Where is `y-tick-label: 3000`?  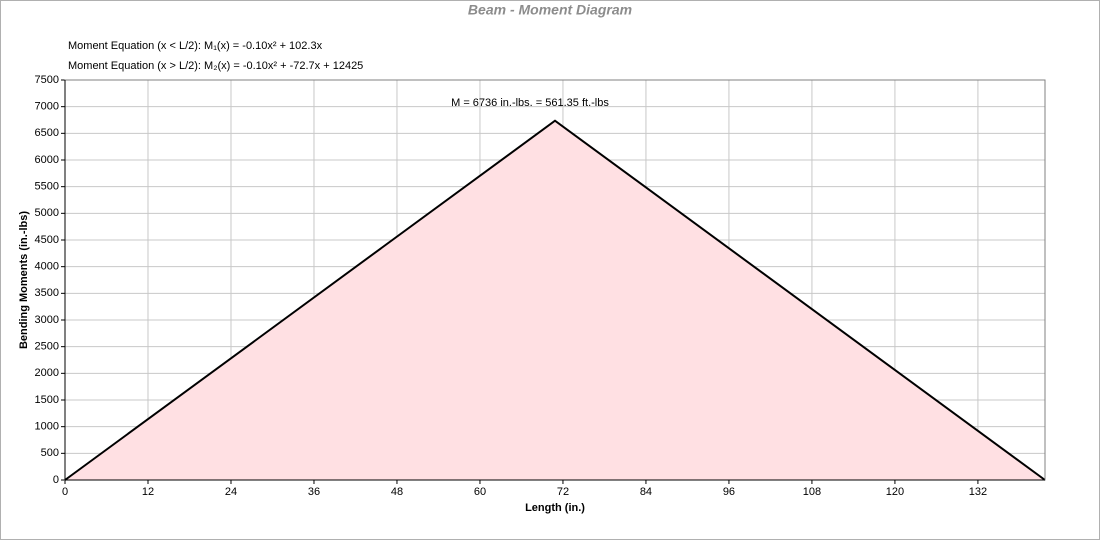 y-tick-label: 3000 is located at coordinates (47, 320).